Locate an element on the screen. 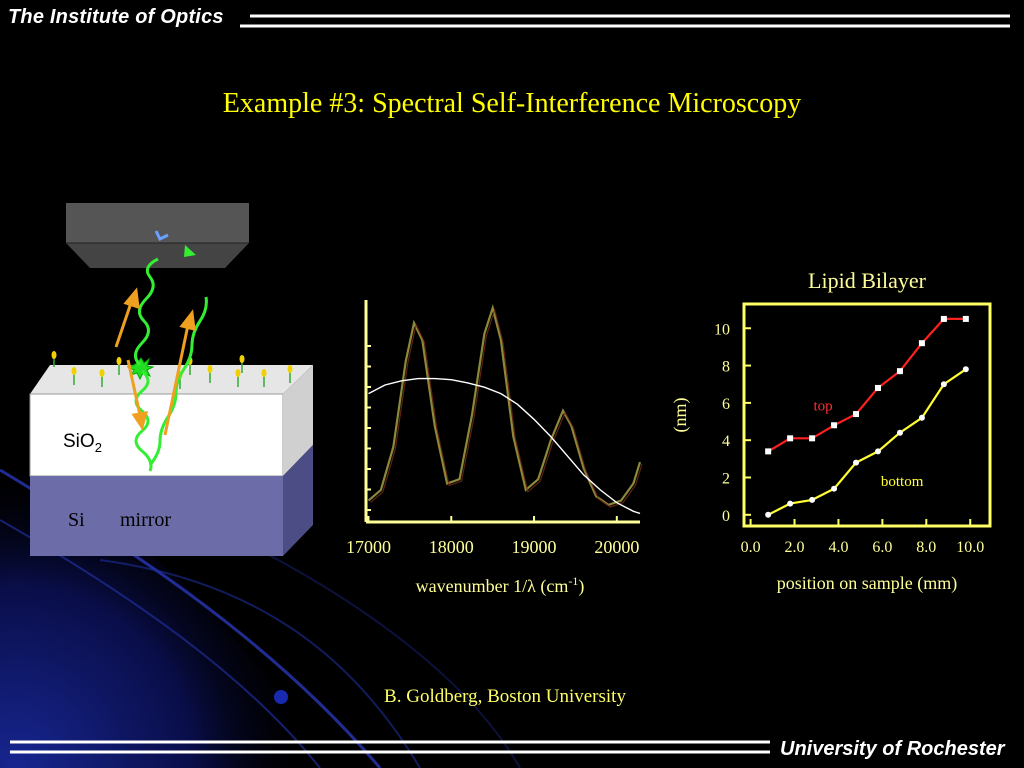 The image size is (1024, 768). x-tick-label: 19000 is located at coordinates (534, 547).